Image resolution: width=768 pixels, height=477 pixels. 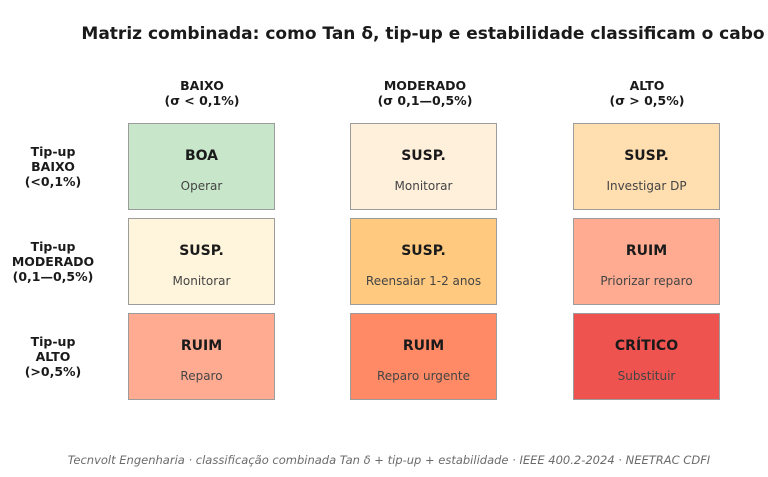 I want to click on column-header-alto: ALTO (σ > 0,5%), so click(x=647, y=93).